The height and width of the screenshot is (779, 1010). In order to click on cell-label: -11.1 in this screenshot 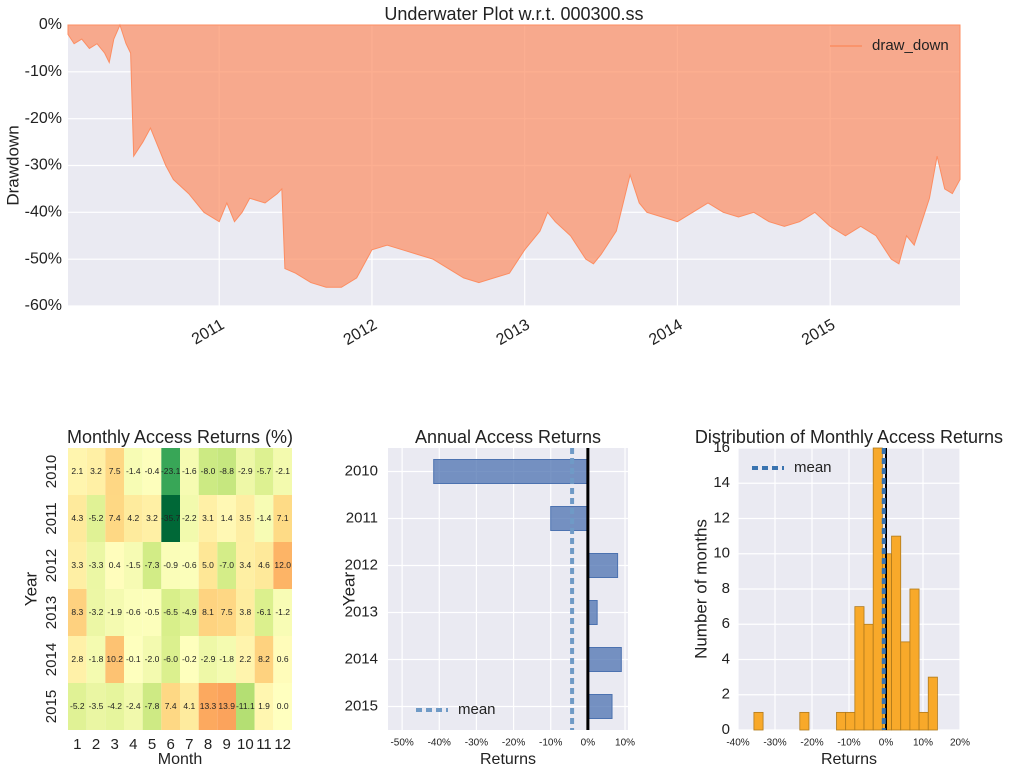, I will do `click(245, 706)`.